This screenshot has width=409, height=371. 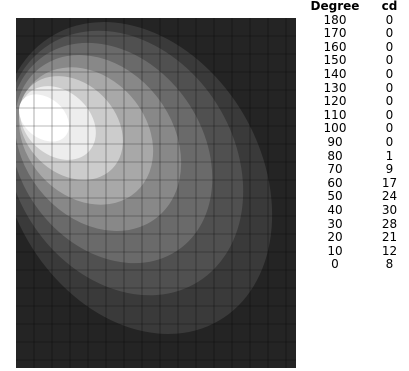 I want to click on cd-cell: 21, so click(x=389, y=237).